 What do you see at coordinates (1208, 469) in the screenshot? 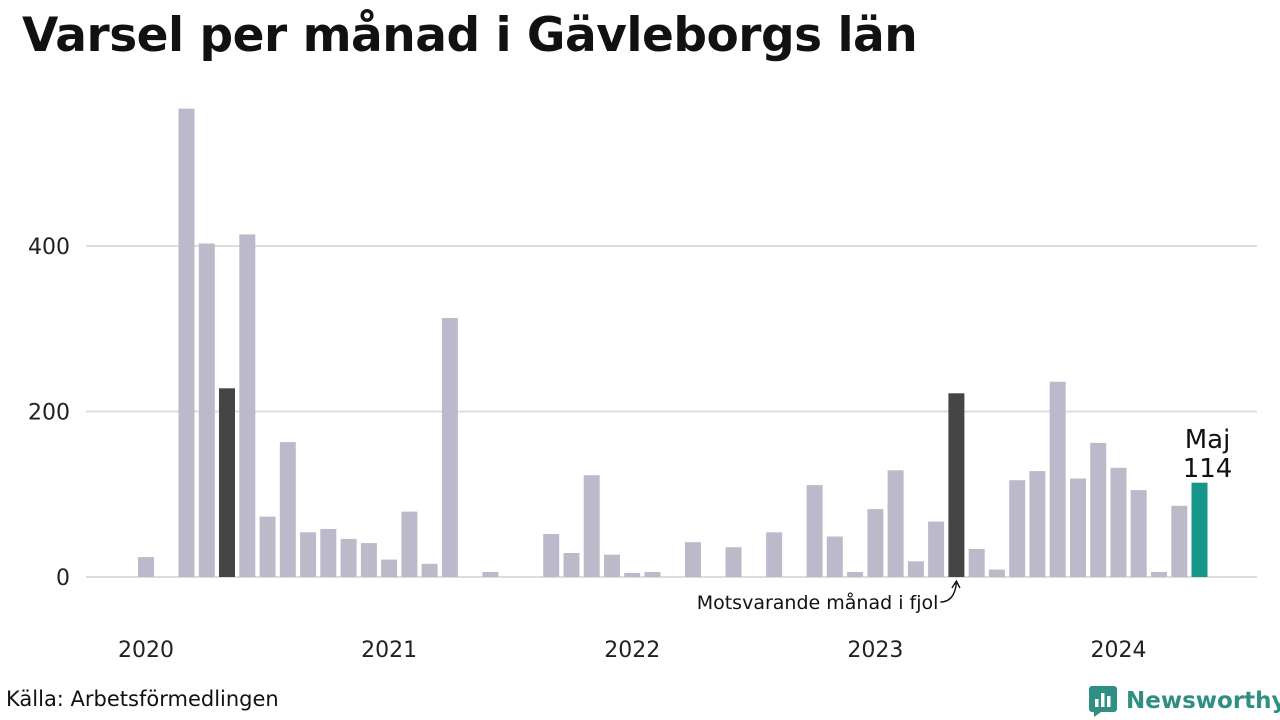
I see `current-value-label: 114` at bounding box center [1208, 469].